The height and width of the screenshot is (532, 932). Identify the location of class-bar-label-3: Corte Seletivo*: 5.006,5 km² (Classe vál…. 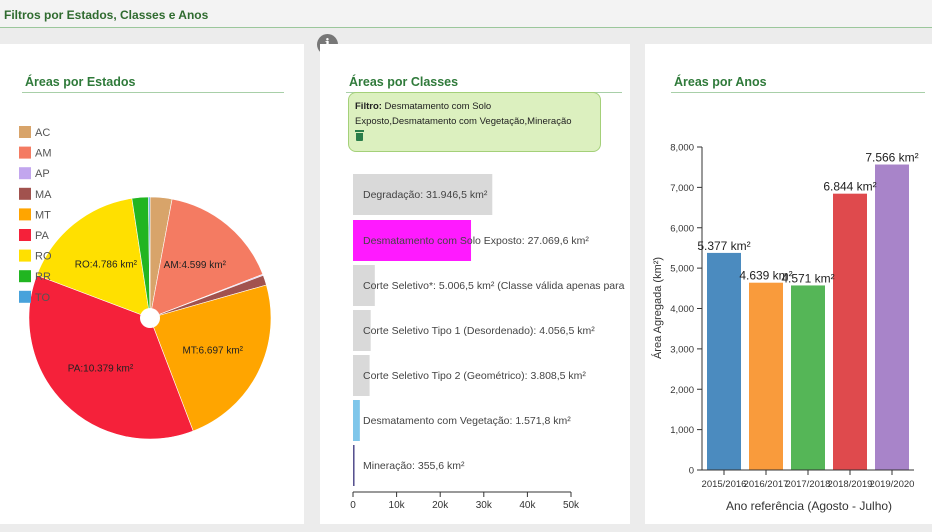
(496, 286).